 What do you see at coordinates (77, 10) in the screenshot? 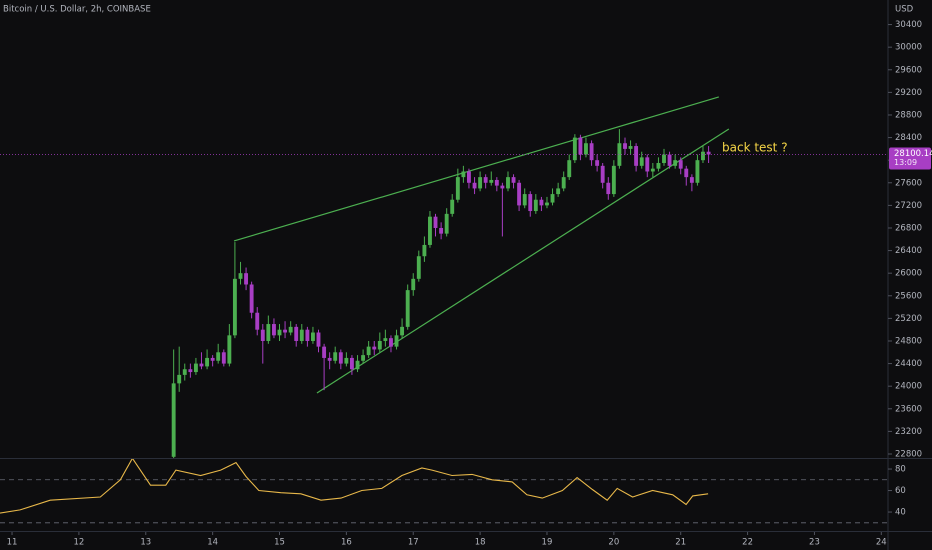
I see `chart-title: Bitcoin / U.S. Dollar, 2h, COINBASE` at bounding box center [77, 10].